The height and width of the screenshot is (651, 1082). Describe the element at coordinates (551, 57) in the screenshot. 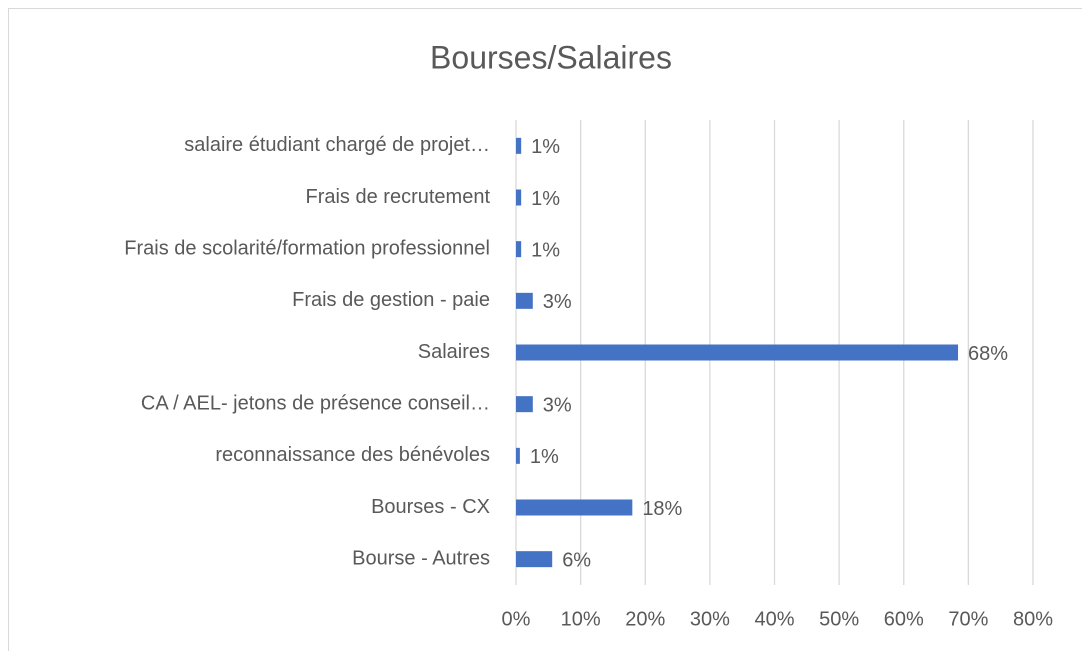

I see `chart-title: Bourses/Salaires` at that location.